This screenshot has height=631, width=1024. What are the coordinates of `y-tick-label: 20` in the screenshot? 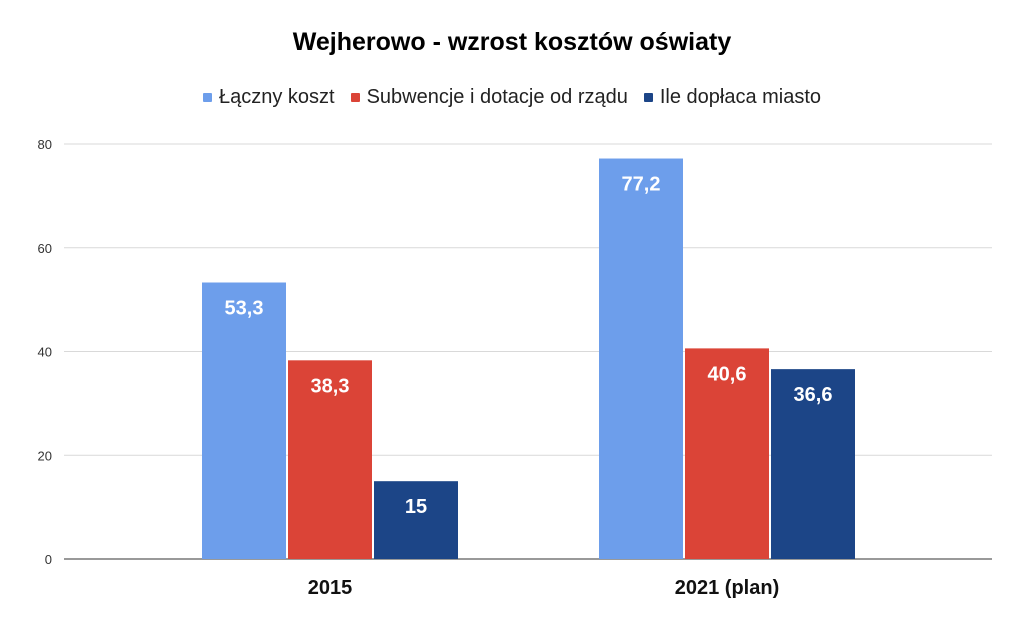 It's located at (45, 455).